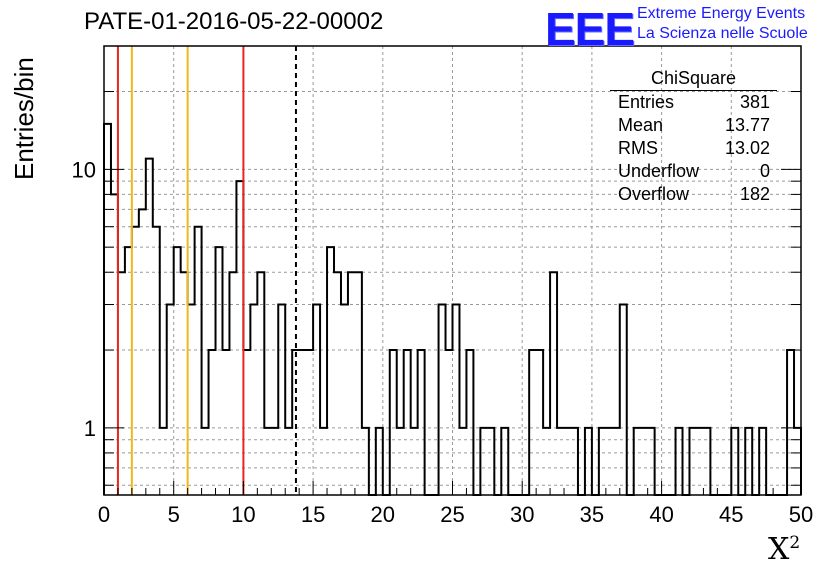 The height and width of the screenshot is (572, 836). Describe the element at coordinates (104, 514) in the screenshot. I see `x-tick-label: 0` at that location.